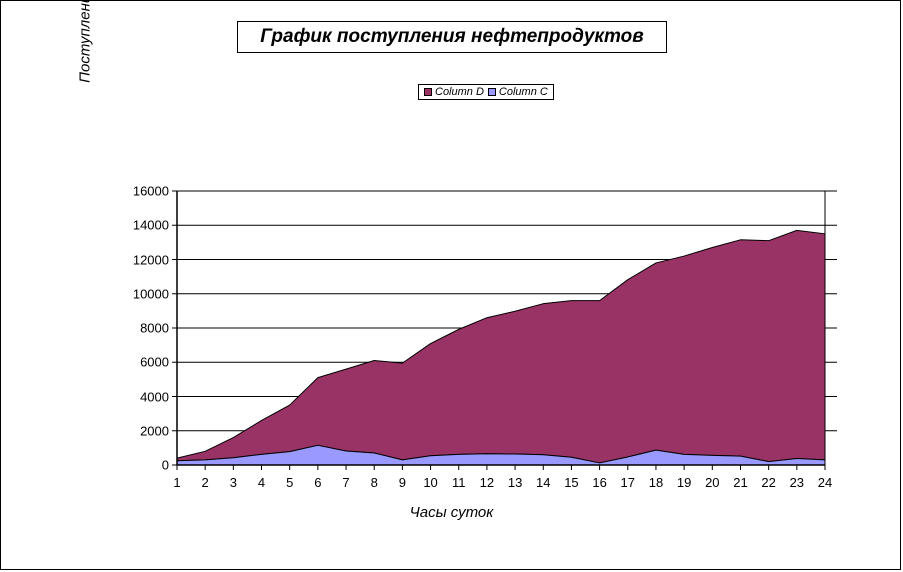 Image resolution: width=903 pixels, height=572 pixels. Describe the element at coordinates (599, 482) in the screenshot. I see `x-tick-label: 16` at that location.